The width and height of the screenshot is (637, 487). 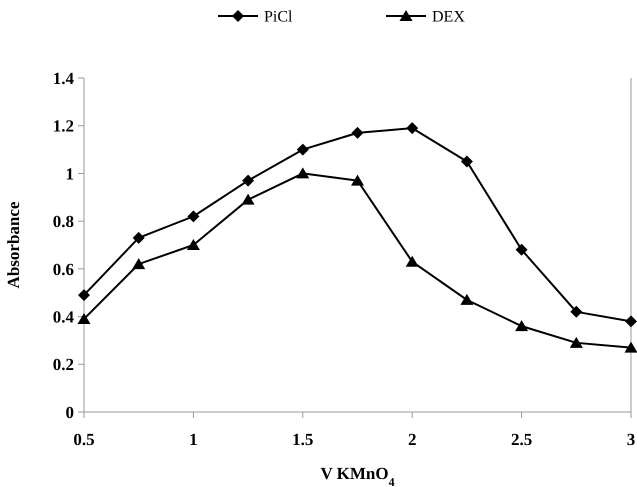 What do you see at coordinates (63, 317) in the screenshot?
I see `y-tick-label: 0.4` at bounding box center [63, 317].